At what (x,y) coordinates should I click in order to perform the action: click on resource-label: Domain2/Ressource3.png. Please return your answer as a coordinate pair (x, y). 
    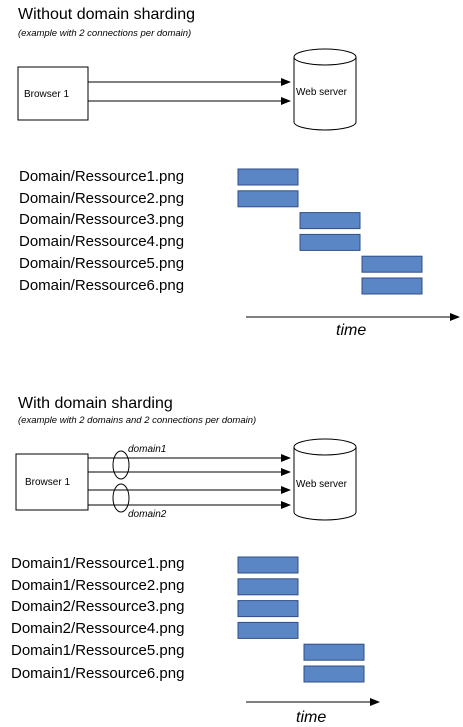
    Looking at the image, I should click on (98, 606).